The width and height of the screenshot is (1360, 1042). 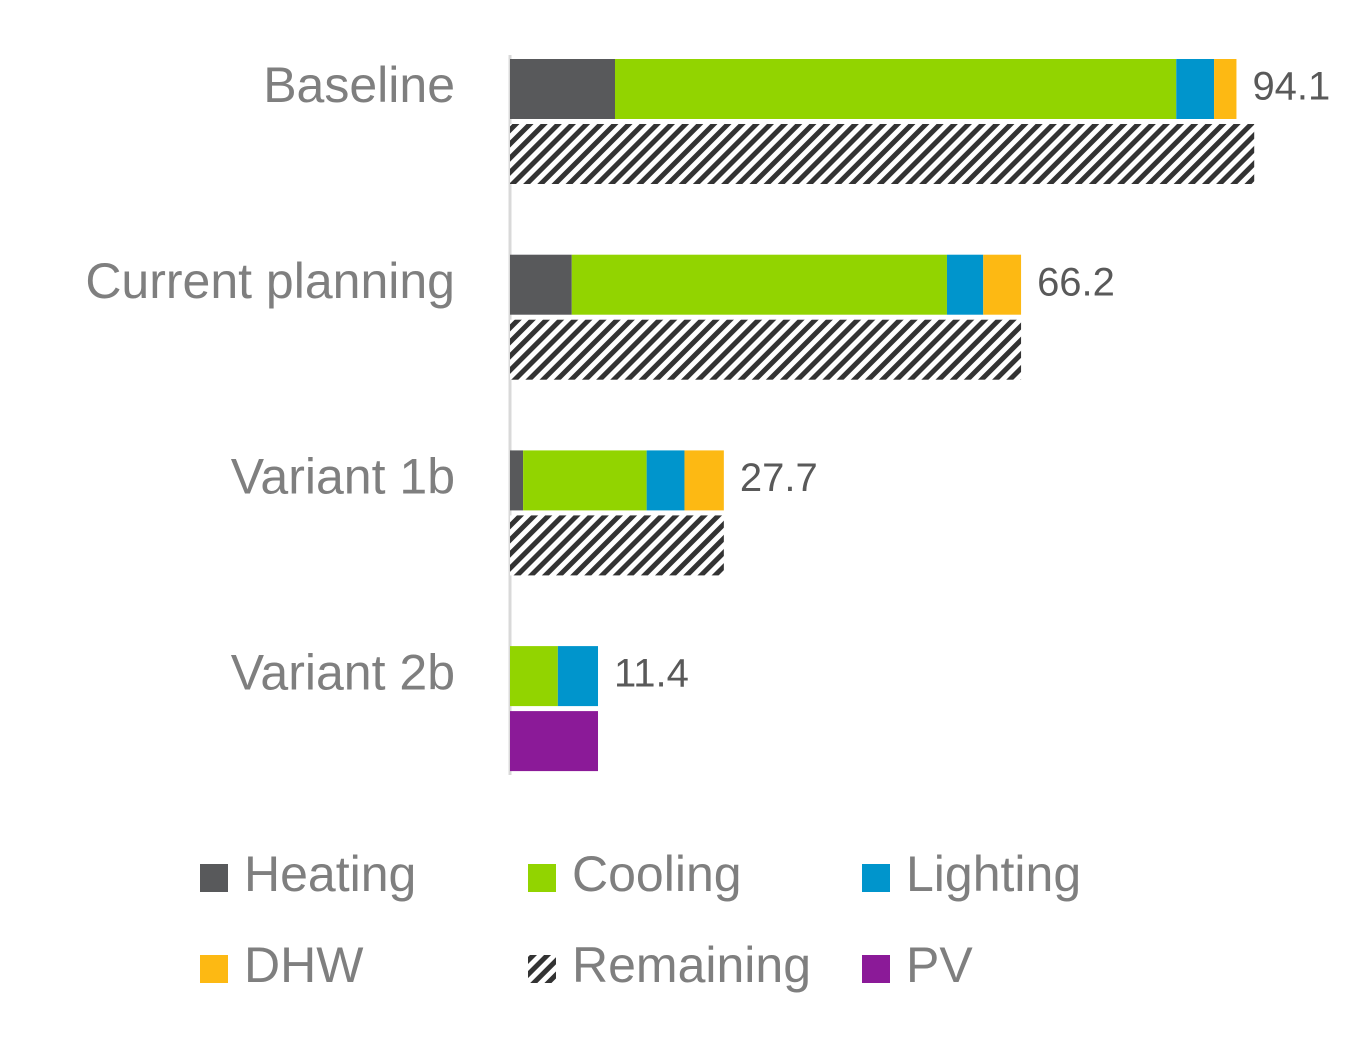 I want to click on category-label: Current planning, so click(x=270, y=281).